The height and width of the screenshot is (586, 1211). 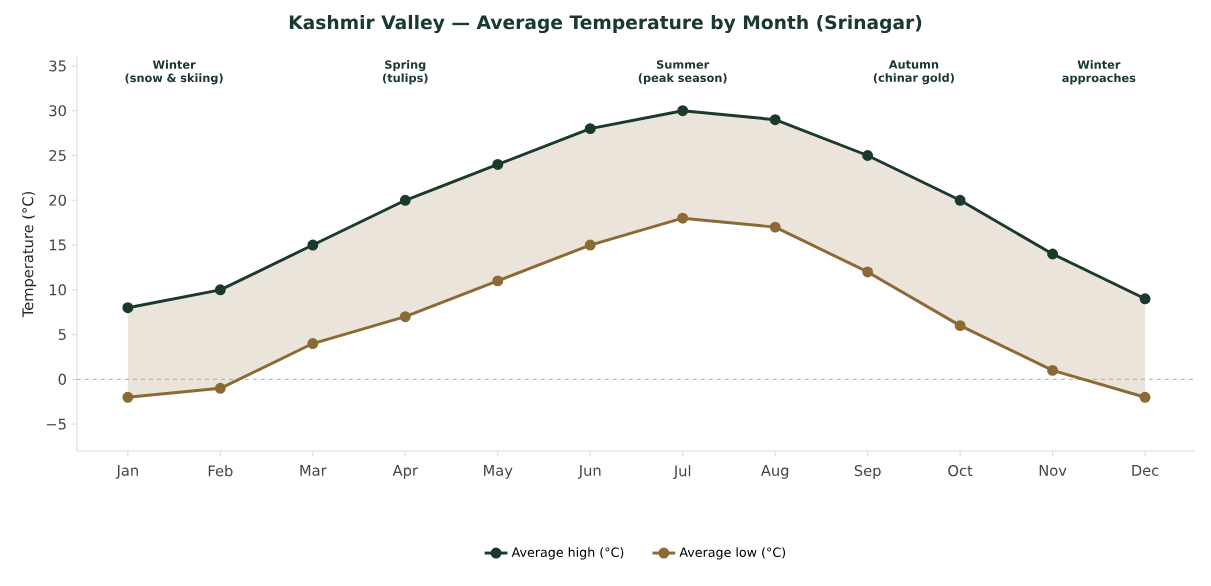 I want to click on annotation: Winter (snow & skiing), so click(x=174, y=72).